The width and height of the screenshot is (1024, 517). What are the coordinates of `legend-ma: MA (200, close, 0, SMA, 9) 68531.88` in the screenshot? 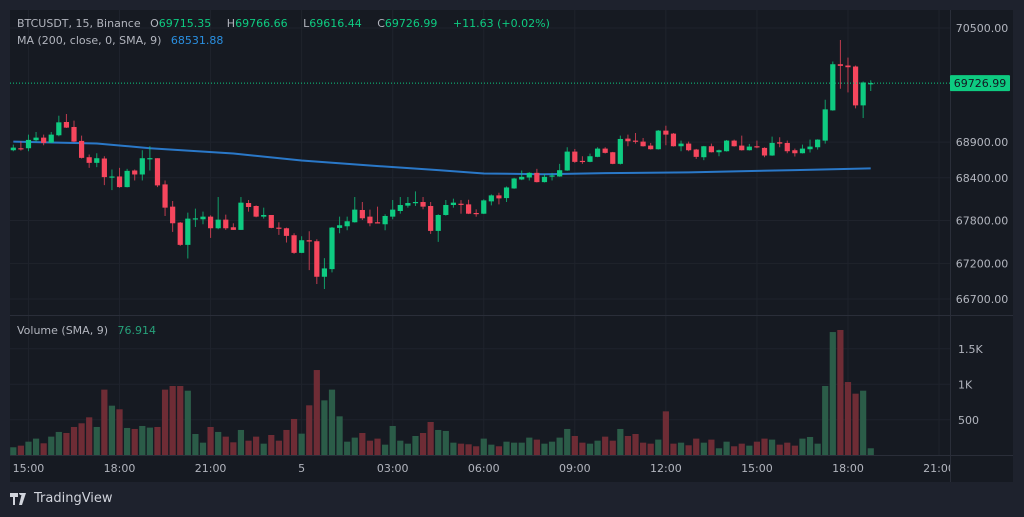 It's located at (123, 40).